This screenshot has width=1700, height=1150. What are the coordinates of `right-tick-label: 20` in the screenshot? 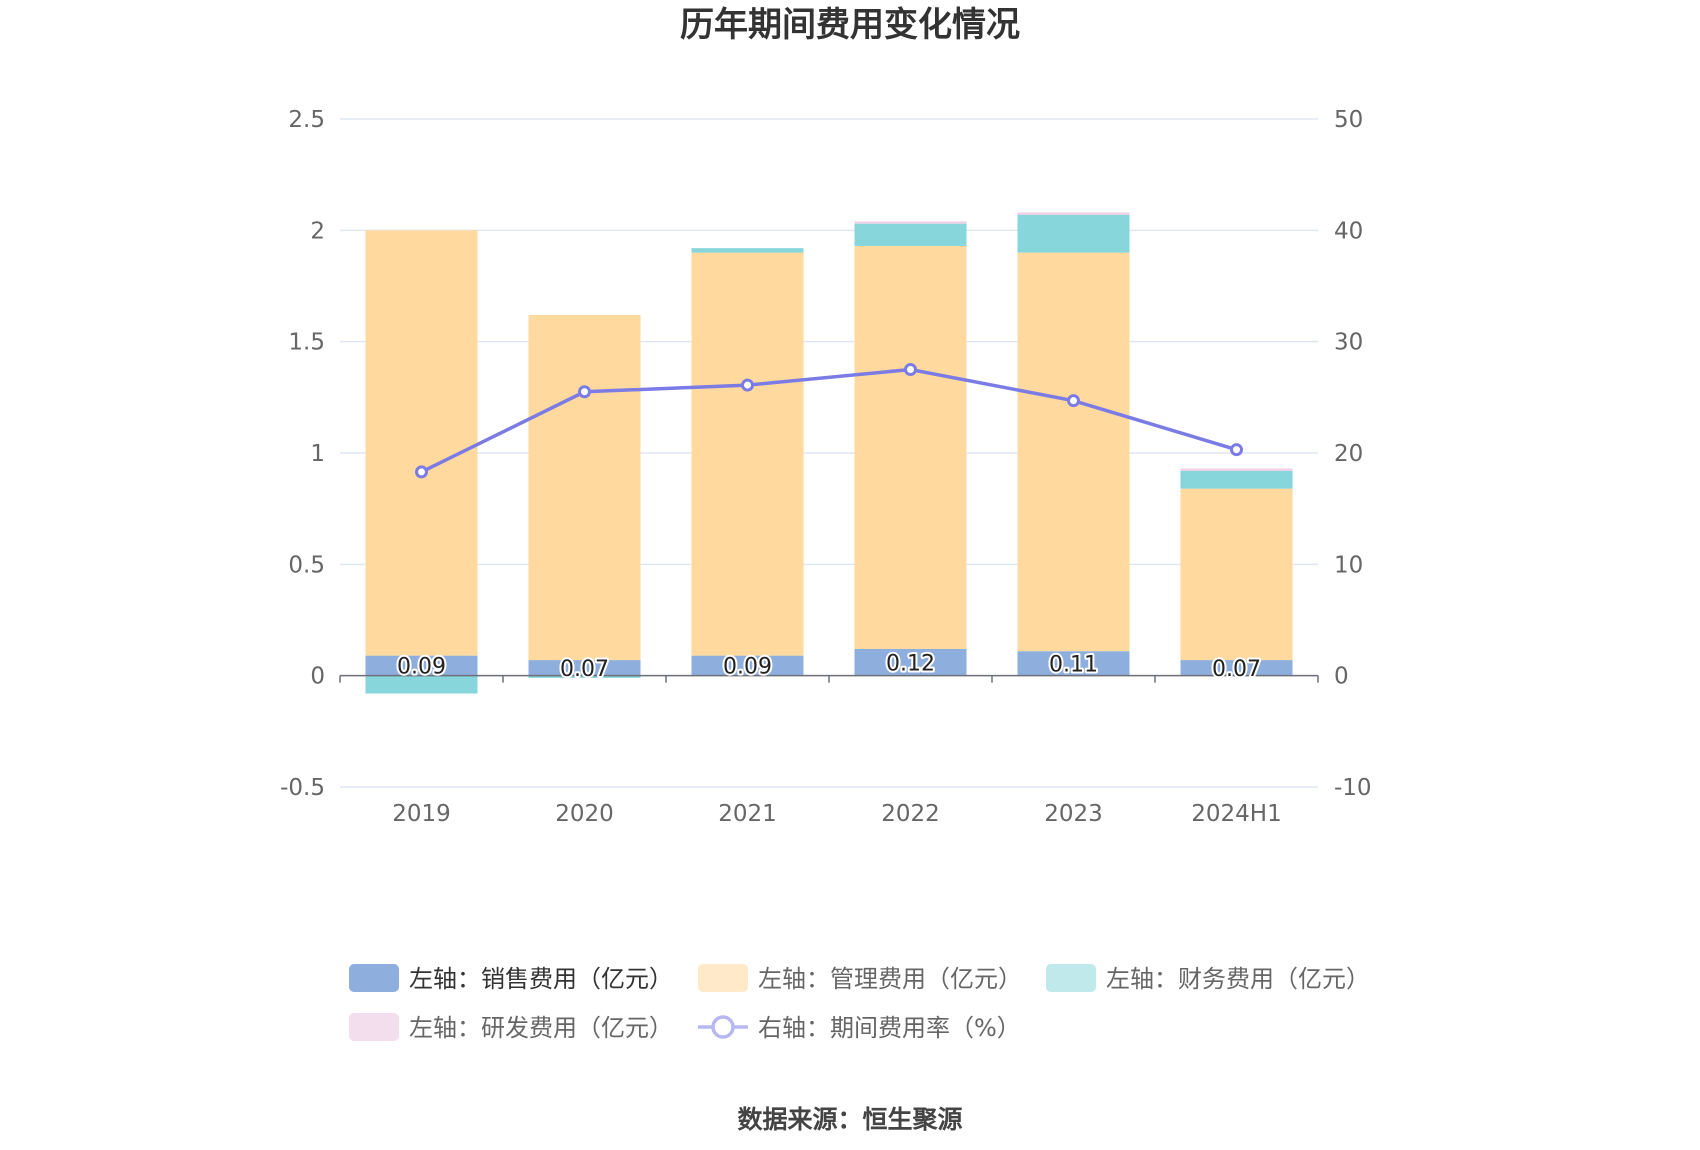 It's located at (1348, 454).